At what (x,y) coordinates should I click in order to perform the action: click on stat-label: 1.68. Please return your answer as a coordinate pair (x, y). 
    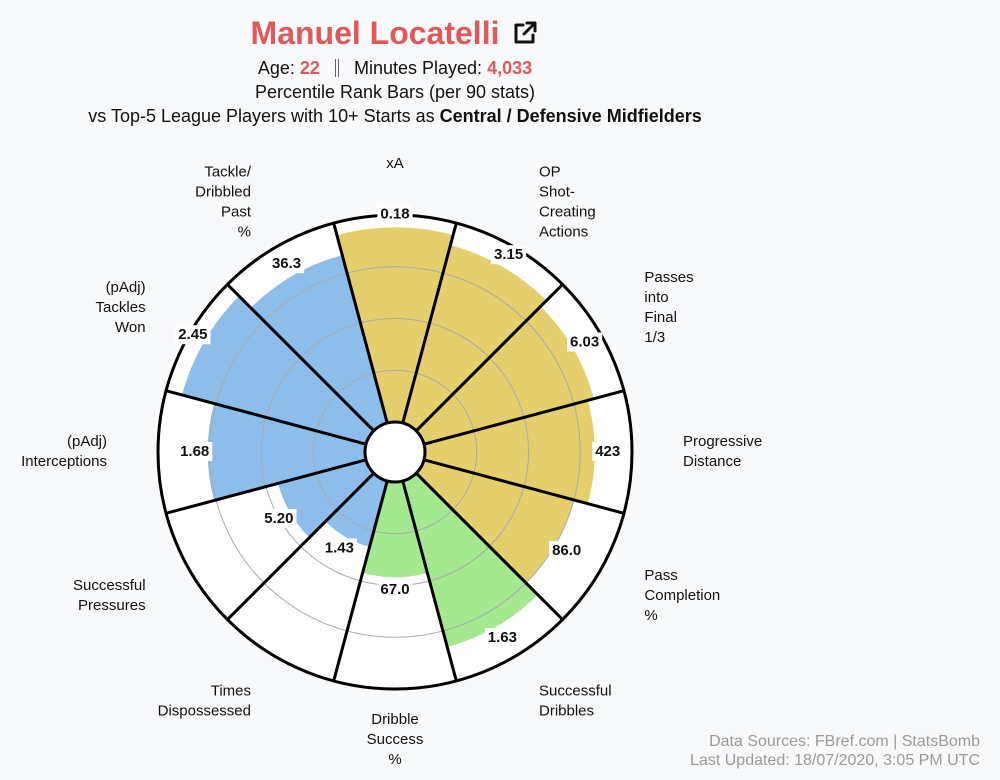
    Looking at the image, I should click on (194, 451).